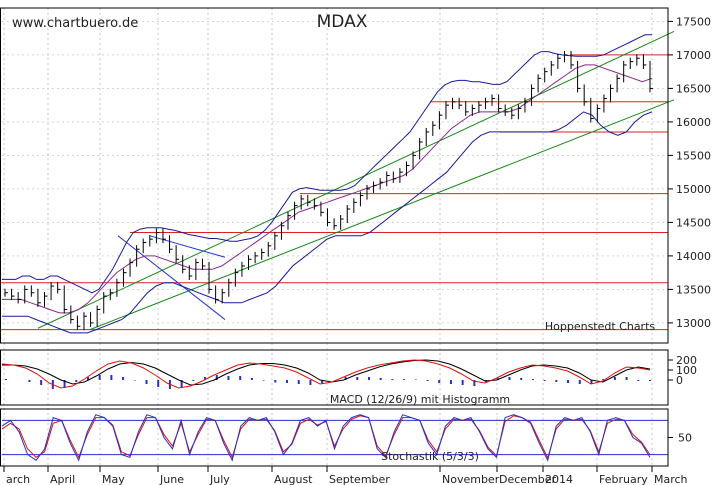 The height and width of the screenshot is (485, 723). Describe the element at coordinates (693, 88) in the screenshot. I see `y-tick-label: 16500` at that location.